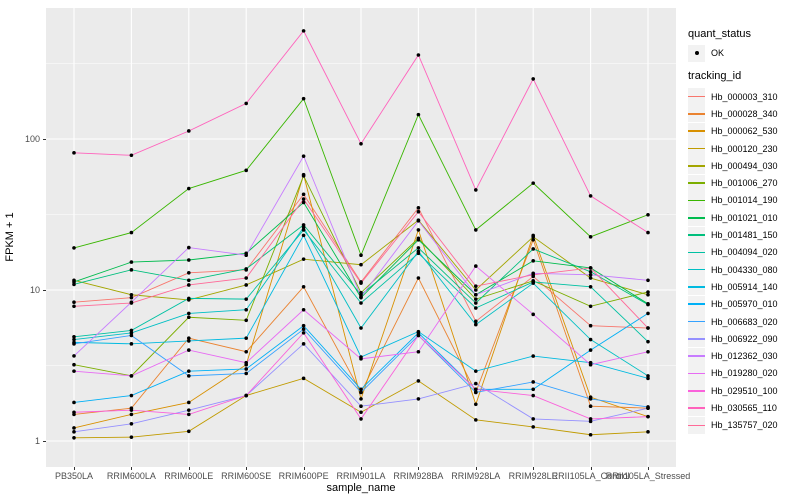 This screenshot has height=500, width=800. What do you see at coordinates (744, 321) in the screenshot?
I see `legend-item-label: Hb_006683_020` at bounding box center [744, 321].